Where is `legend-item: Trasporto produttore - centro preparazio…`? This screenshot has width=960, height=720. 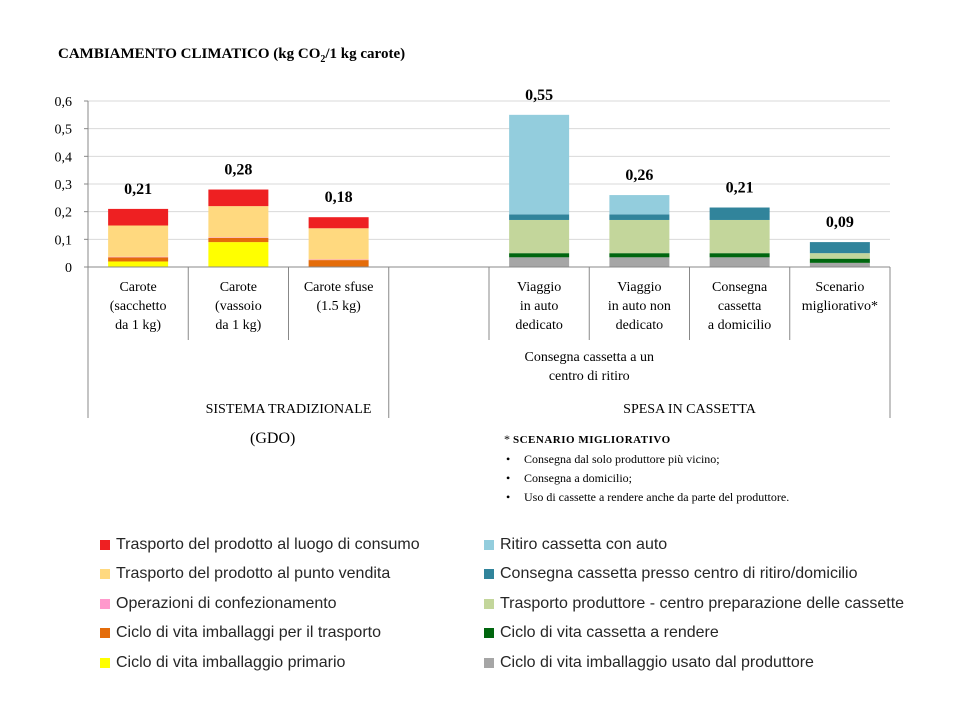 legend-item: Trasporto produttore - centro preparazio… is located at coordinates (694, 604).